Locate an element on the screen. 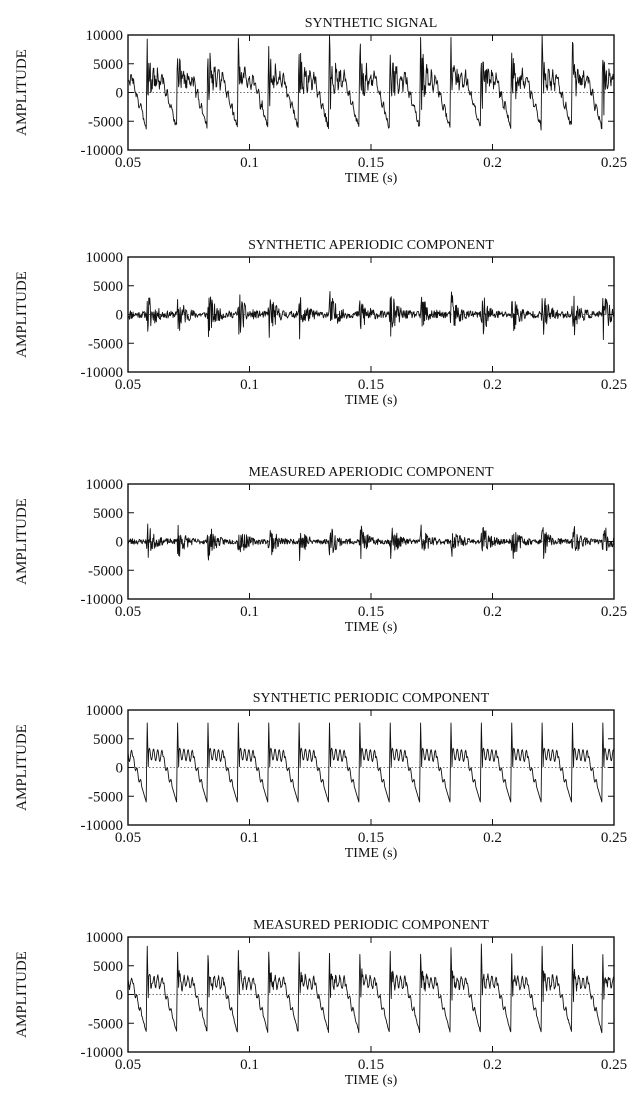 Image resolution: width=631 pixels, height=1096 pixels. chart-title: MEASURED PERIODIC COMPONENT is located at coordinates (371, 925).